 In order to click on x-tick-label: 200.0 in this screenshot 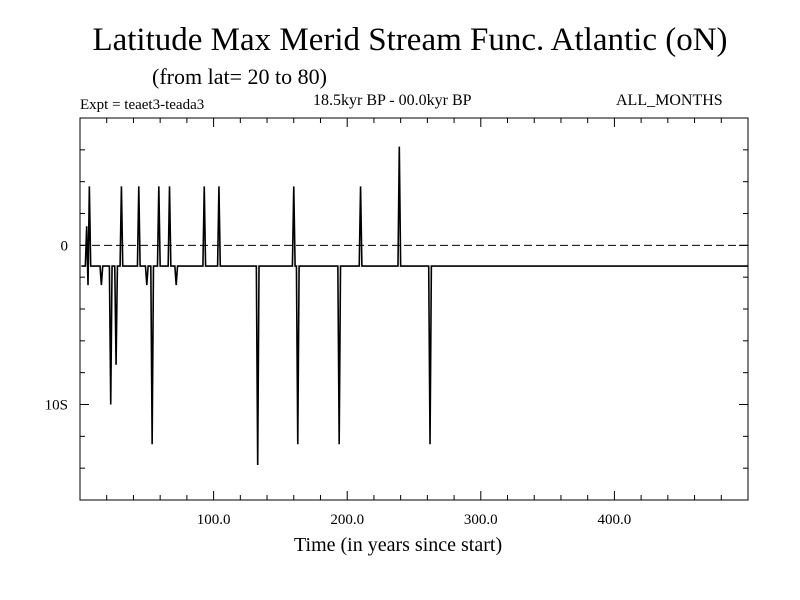, I will do `click(347, 520)`.